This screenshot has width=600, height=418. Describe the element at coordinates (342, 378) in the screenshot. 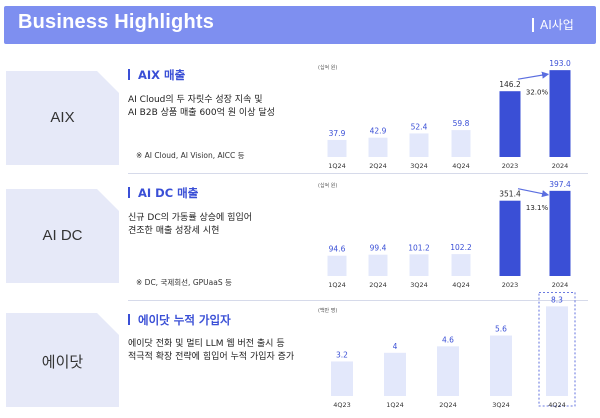

I see `bar-4Q23` at that location.